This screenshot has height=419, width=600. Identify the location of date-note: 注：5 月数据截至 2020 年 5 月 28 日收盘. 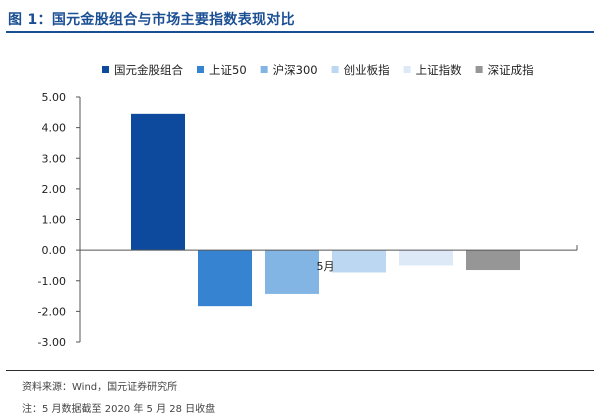
(119, 409).